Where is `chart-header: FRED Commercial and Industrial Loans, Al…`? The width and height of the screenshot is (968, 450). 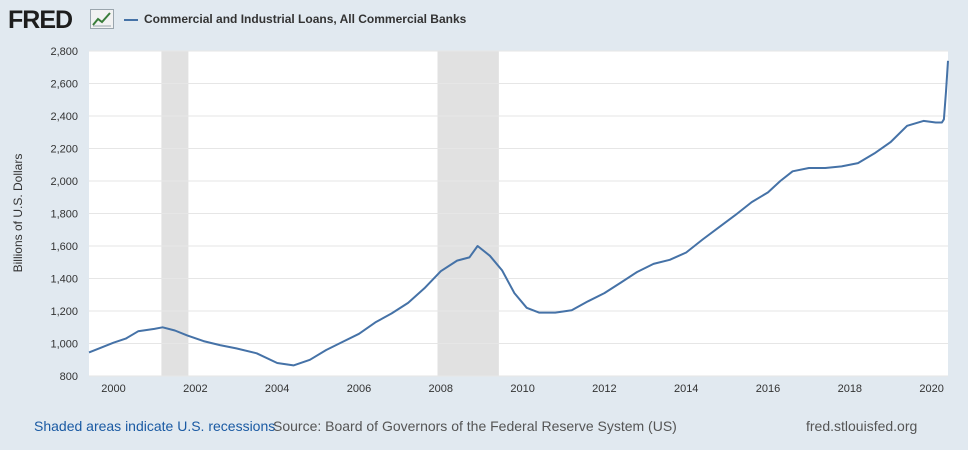 chart-header: FRED Commercial and Industrial Loans, Al… is located at coordinates (484, 22).